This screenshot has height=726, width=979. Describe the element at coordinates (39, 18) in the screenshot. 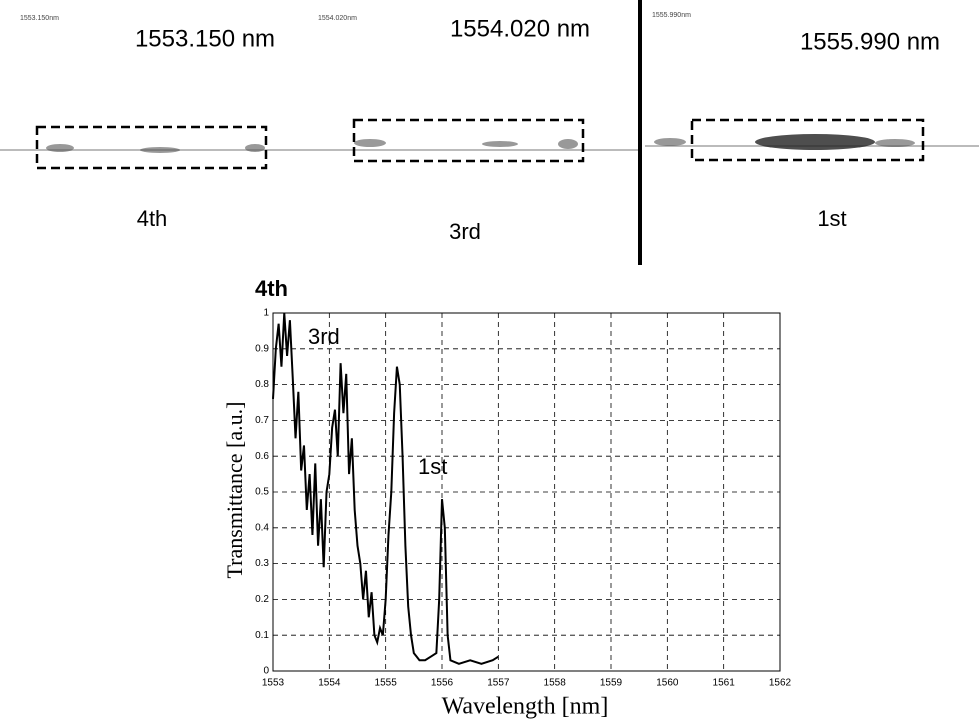

I see `scale-label: 1553.150nm` at that location.